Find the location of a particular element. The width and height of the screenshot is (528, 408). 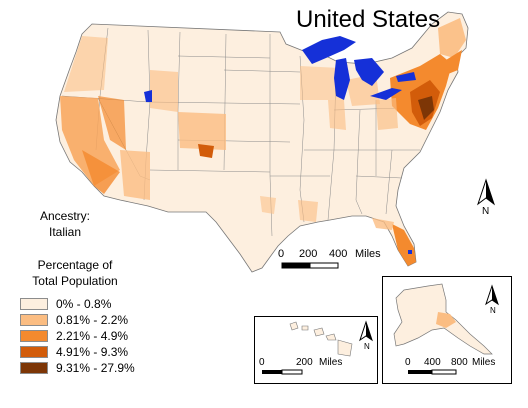

new-england-shading is located at coordinates (452, 38).